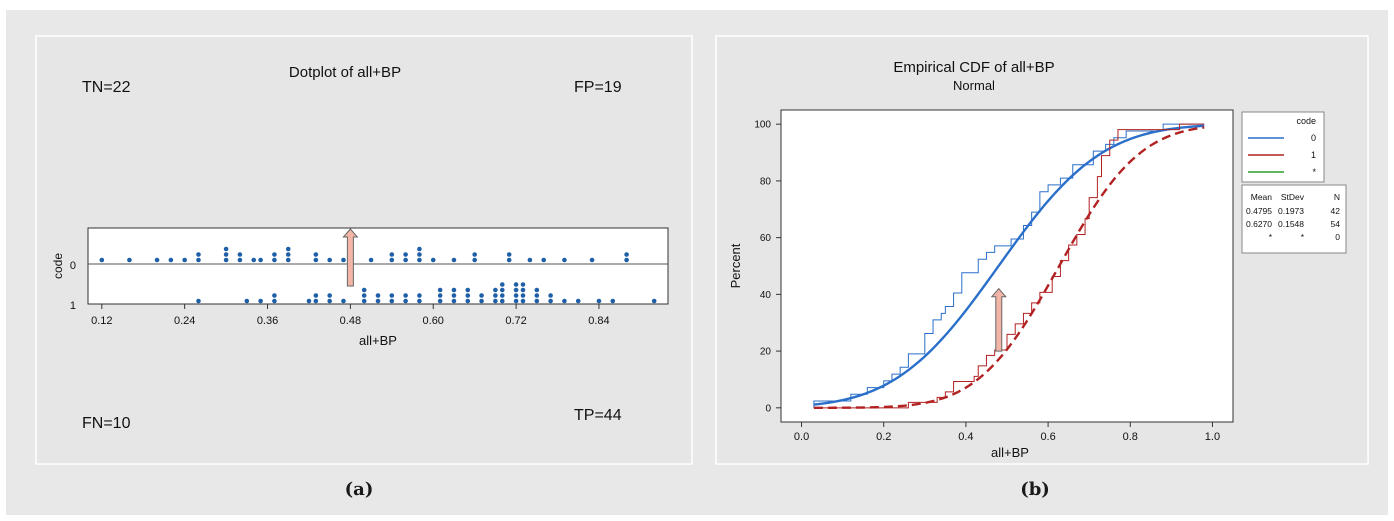  Describe the element at coordinates (1291, 224) in the screenshot. I see `stats-cell: 0.1548` at that location.